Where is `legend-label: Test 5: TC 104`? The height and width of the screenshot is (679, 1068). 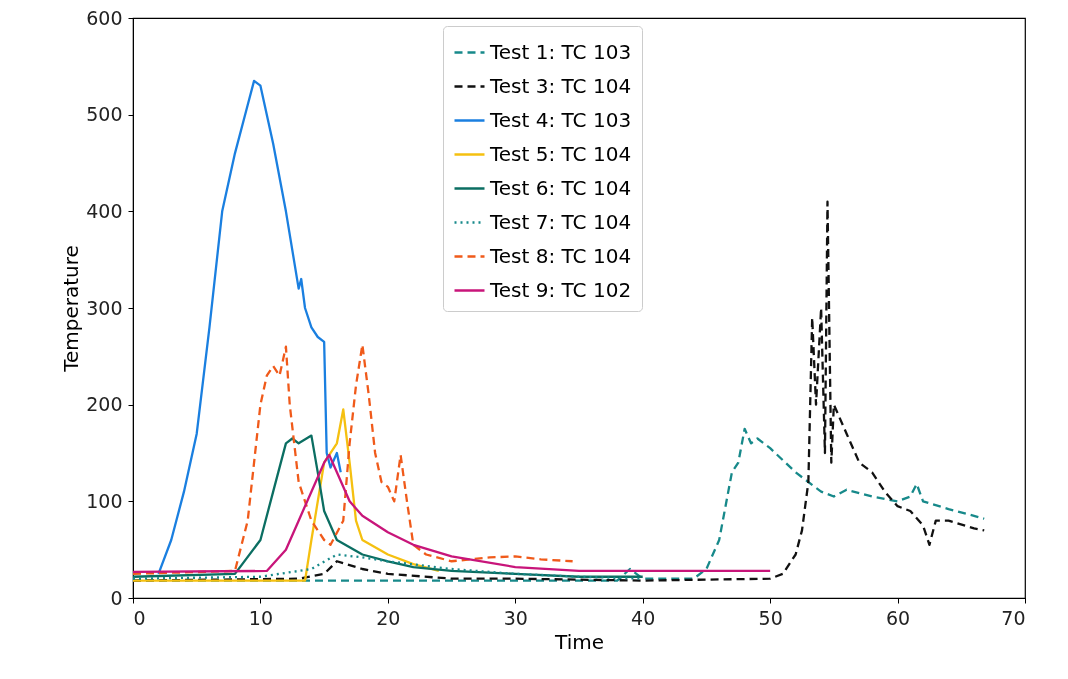 legend-label: Test 5: TC 104 is located at coordinates (560, 153).